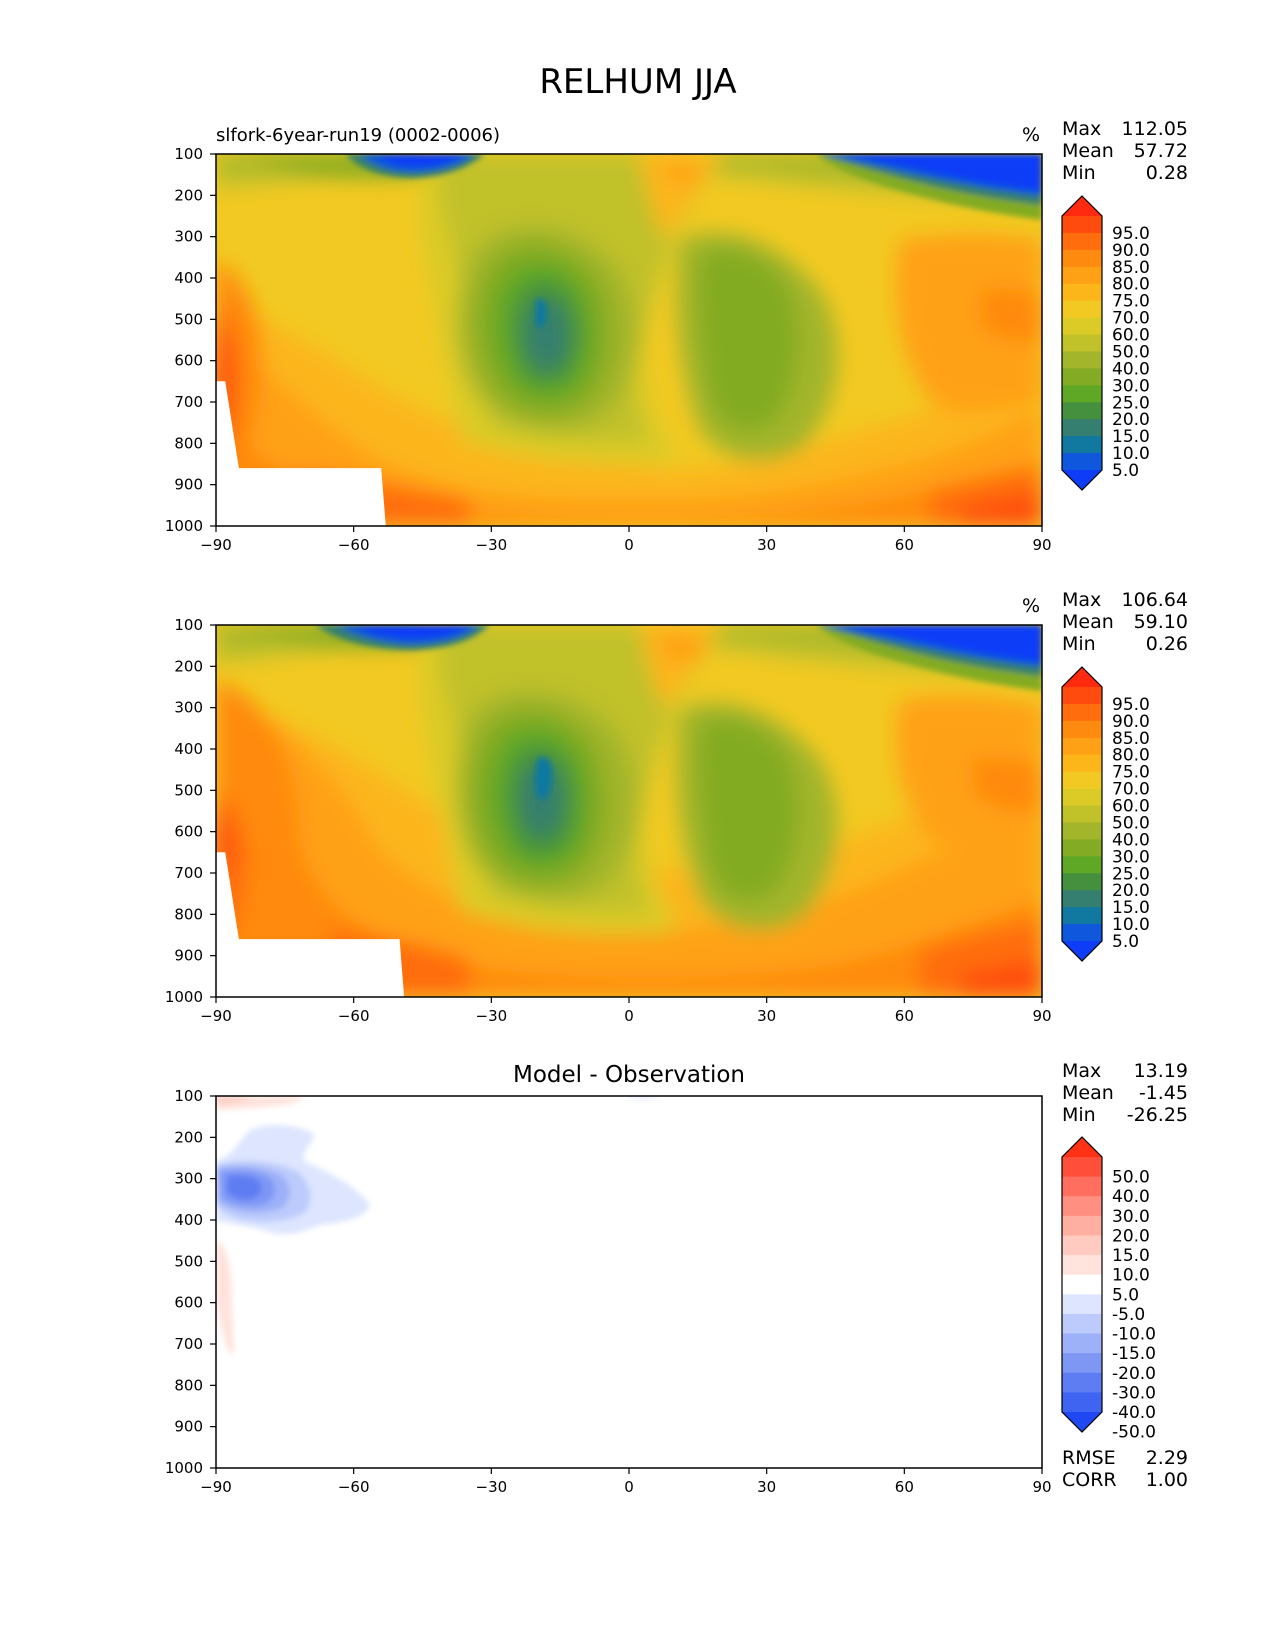 The image size is (1275, 1650). I want to click on y-tick-label: 400, so click(188, 278).